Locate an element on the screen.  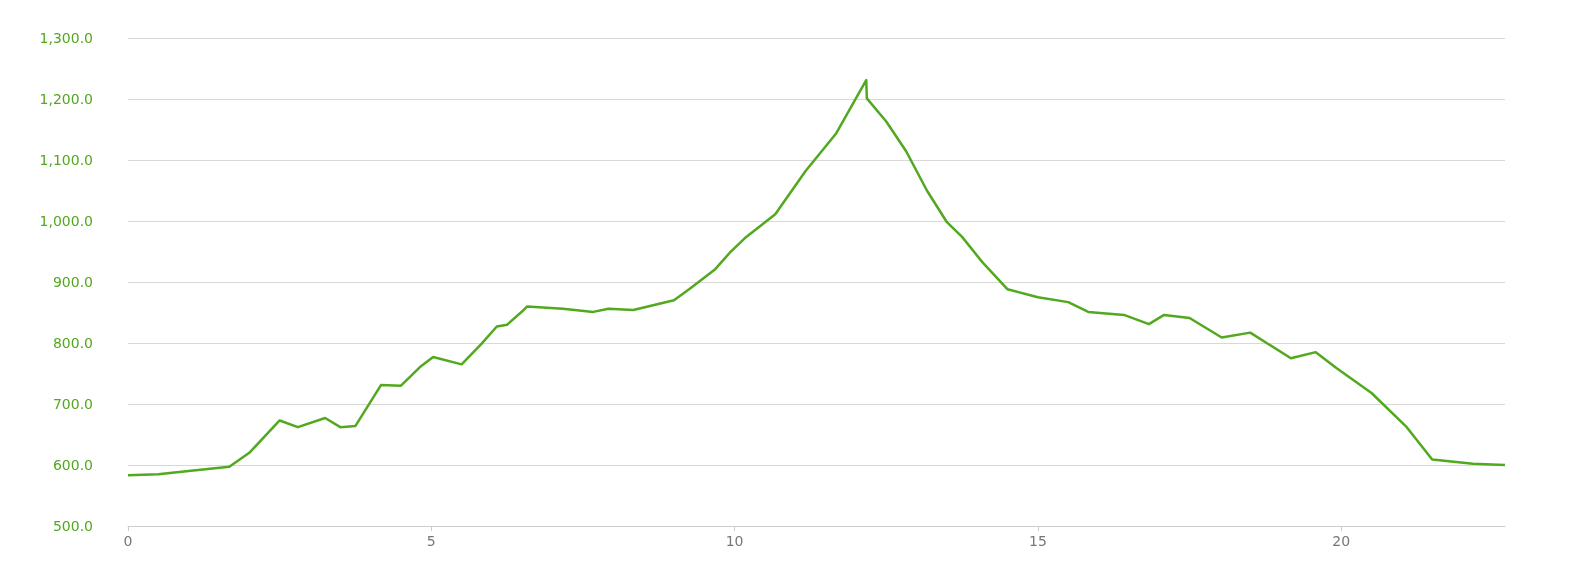
y-tick-label: 900.0 is located at coordinates (72, 282).